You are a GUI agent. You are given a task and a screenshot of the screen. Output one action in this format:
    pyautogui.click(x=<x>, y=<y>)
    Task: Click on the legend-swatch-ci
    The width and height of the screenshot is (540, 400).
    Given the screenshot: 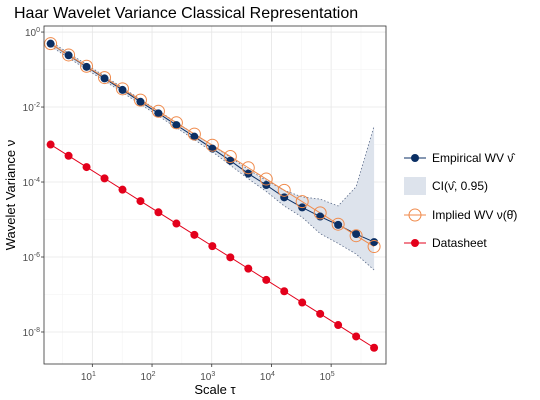 What is the action you would take?
    pyautogui.click(x=415, y=186)
    